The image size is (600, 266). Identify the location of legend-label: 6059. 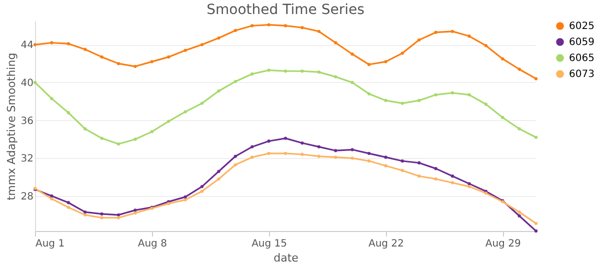
(581, 42).